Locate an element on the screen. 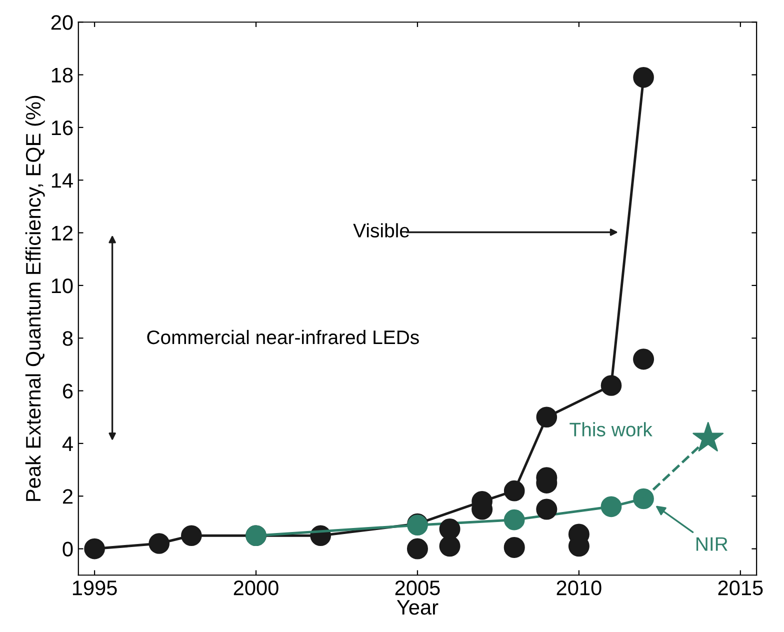 The width and height of the screenshot is (784, 632). x-tick-label: 2005 is located at coordinates (417, 588).